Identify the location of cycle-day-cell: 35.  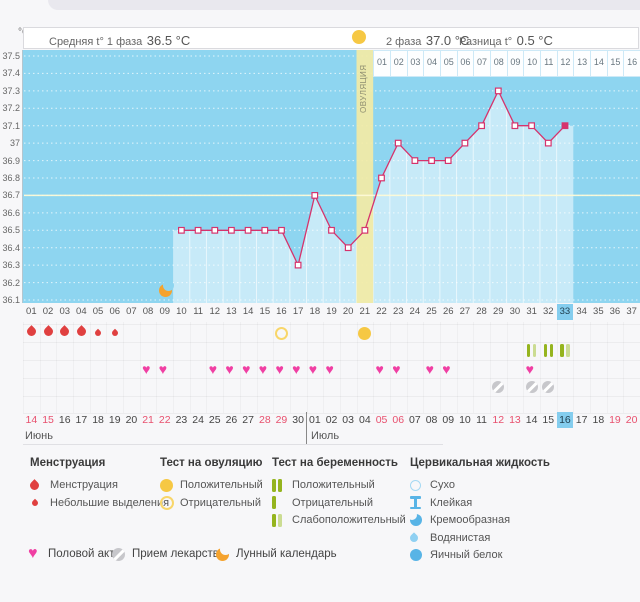
(598, 311).